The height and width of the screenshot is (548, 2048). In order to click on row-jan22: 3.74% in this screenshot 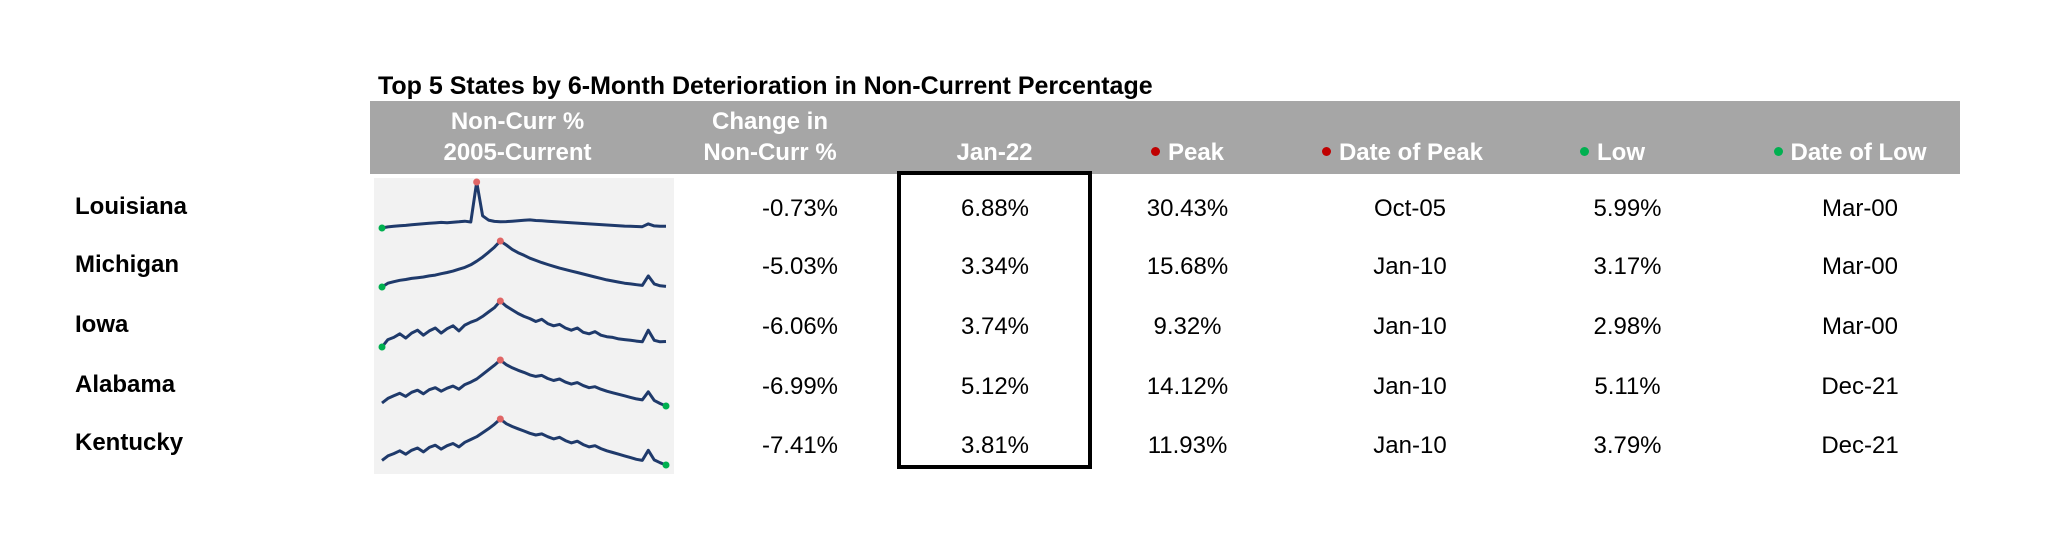, I will do `click(995, 326)`.